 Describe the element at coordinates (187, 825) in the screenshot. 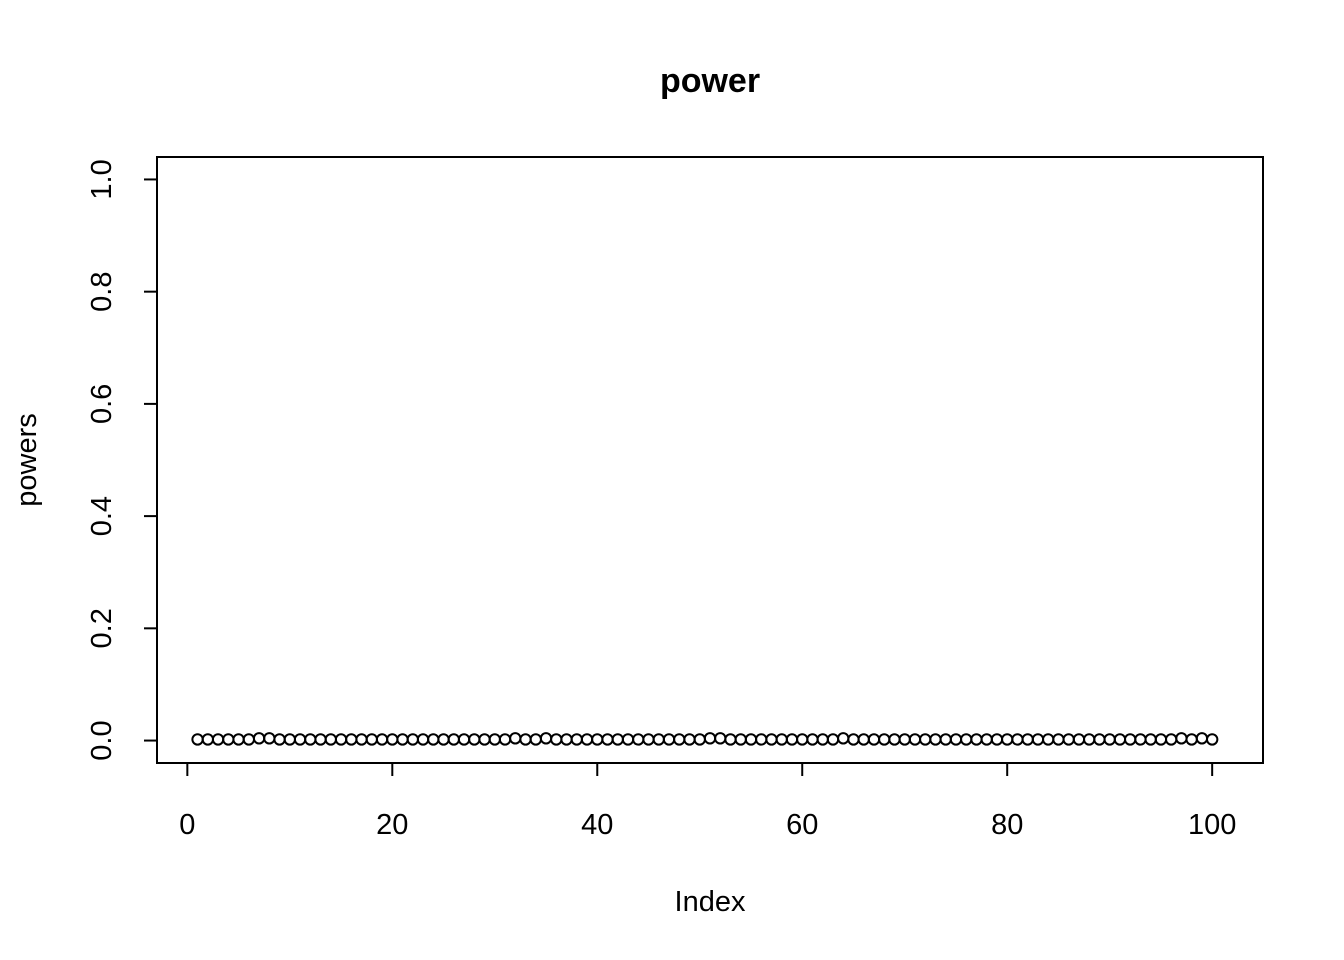

I see `x-tick-label: 0` at that location.